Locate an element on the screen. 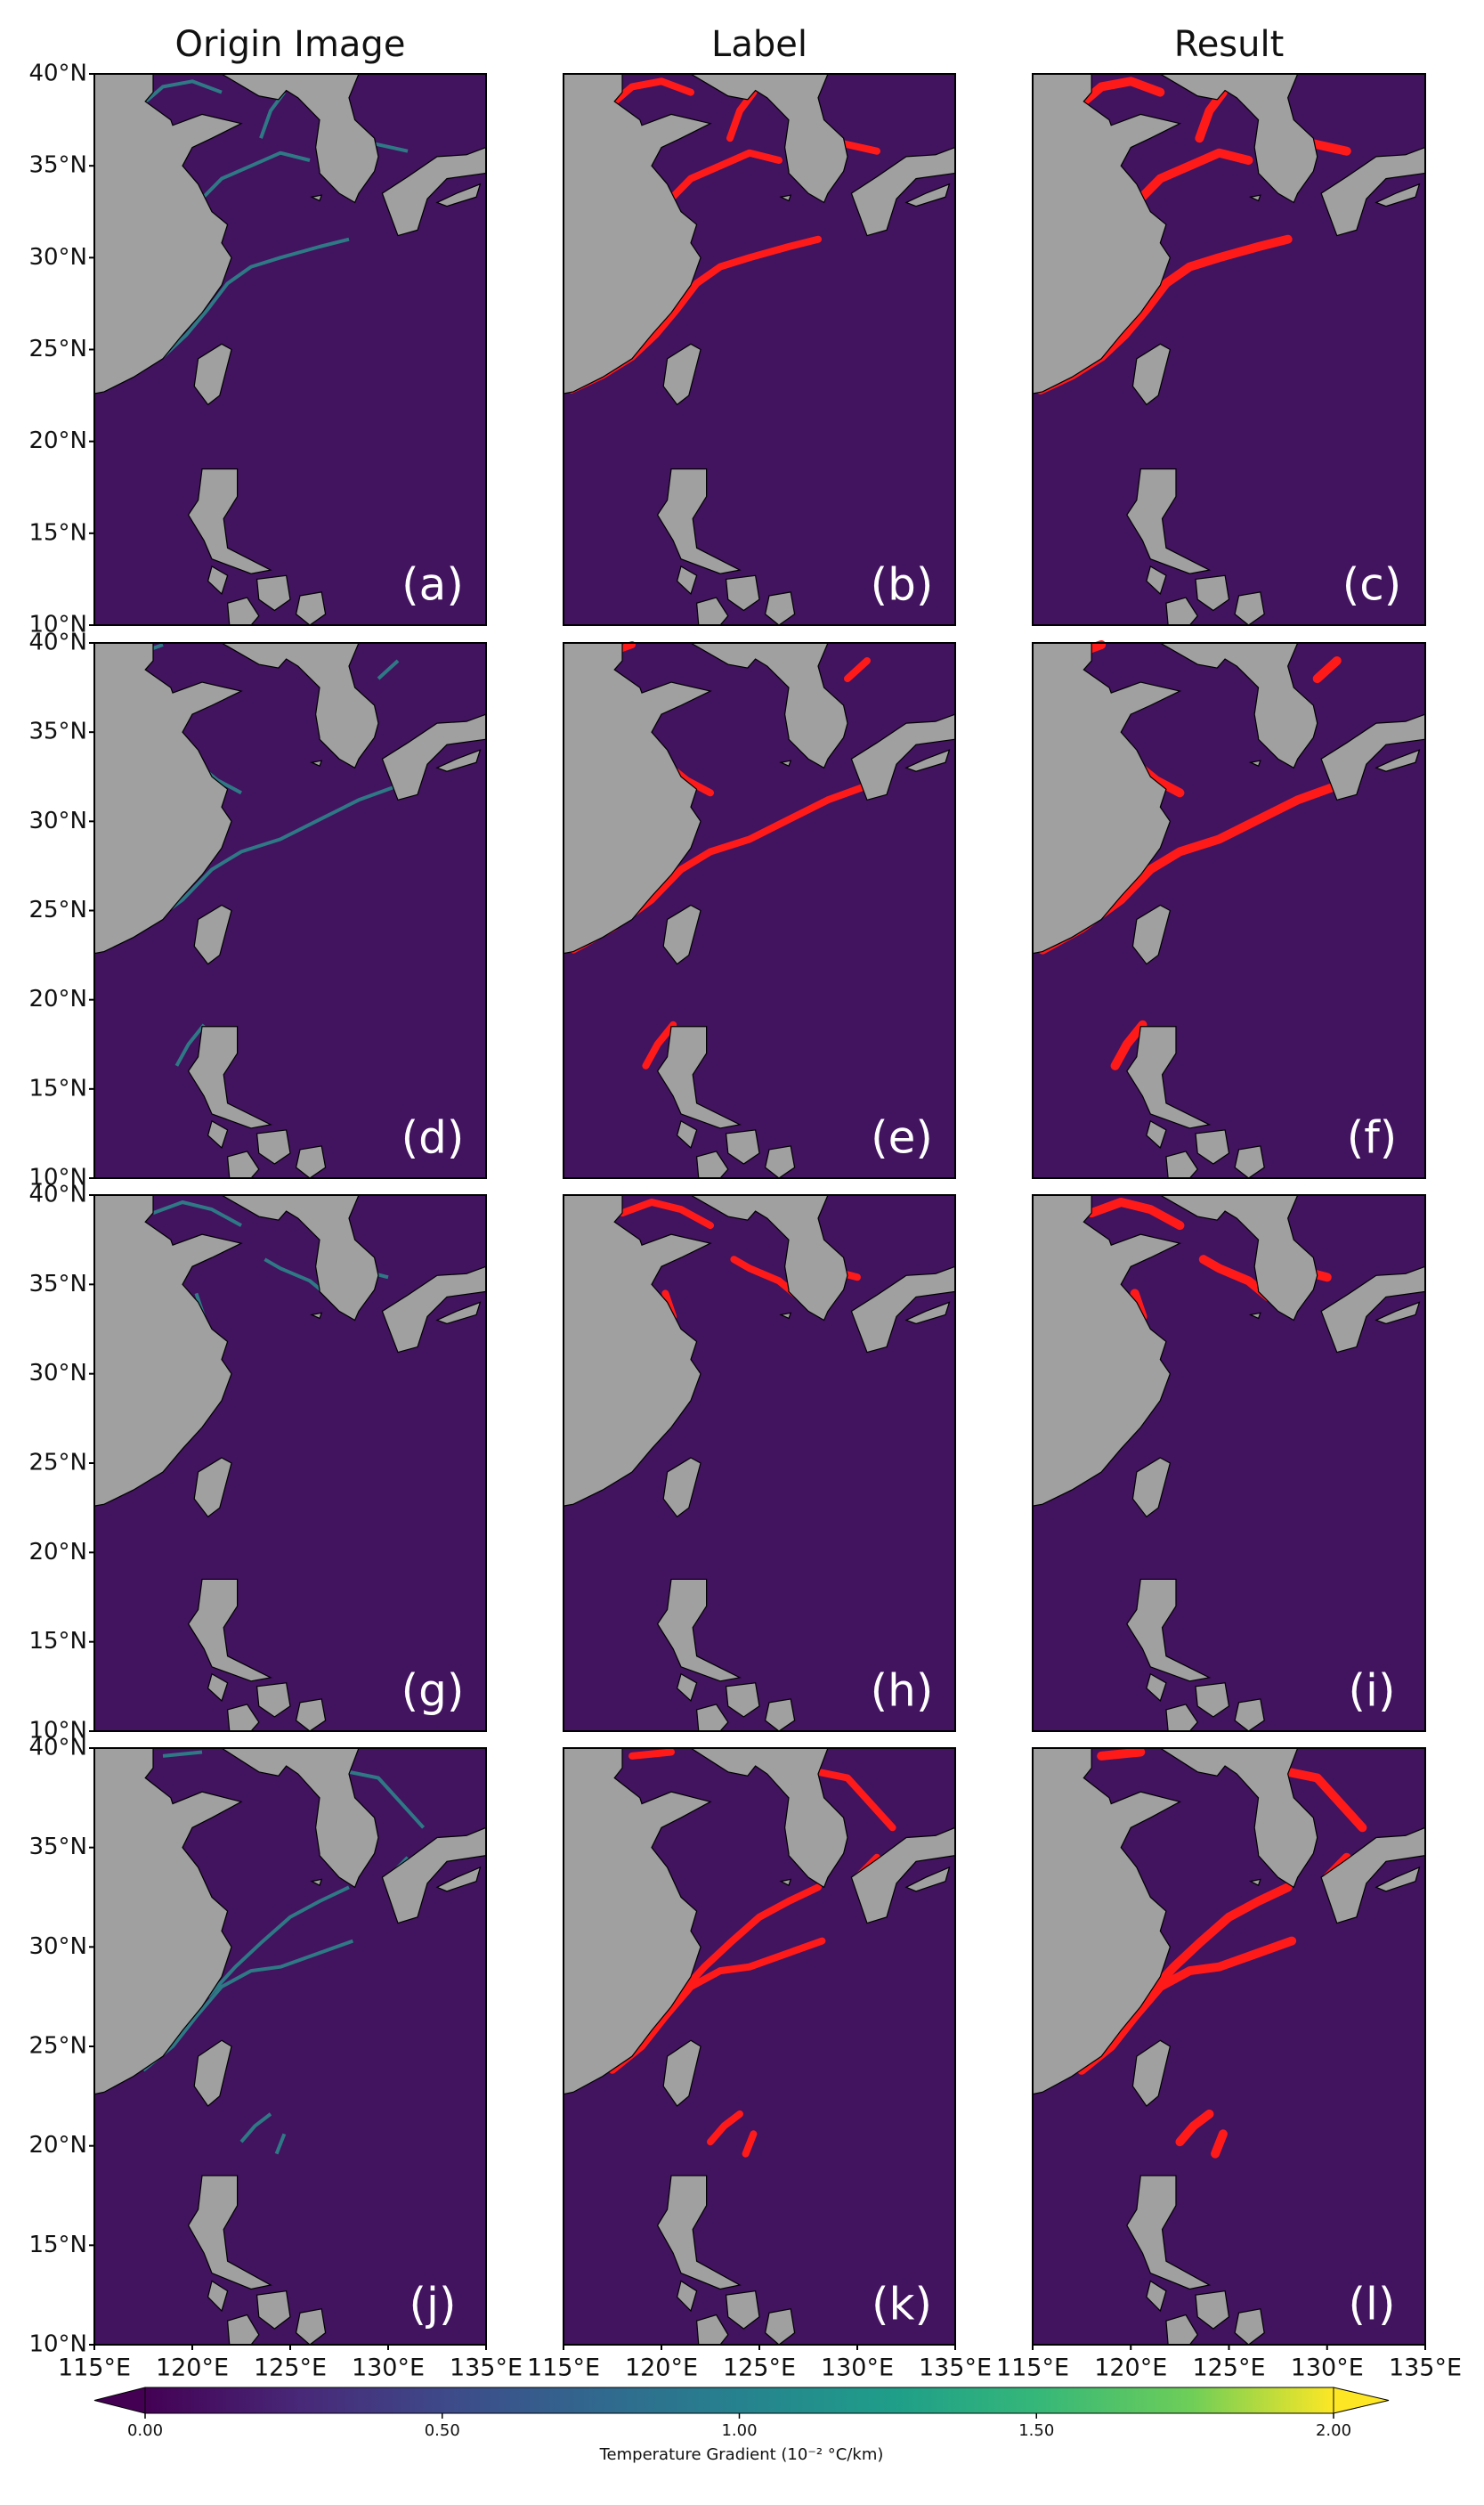  colorbar-tick-label: 0.00 is located at coordinates (145, 2430).